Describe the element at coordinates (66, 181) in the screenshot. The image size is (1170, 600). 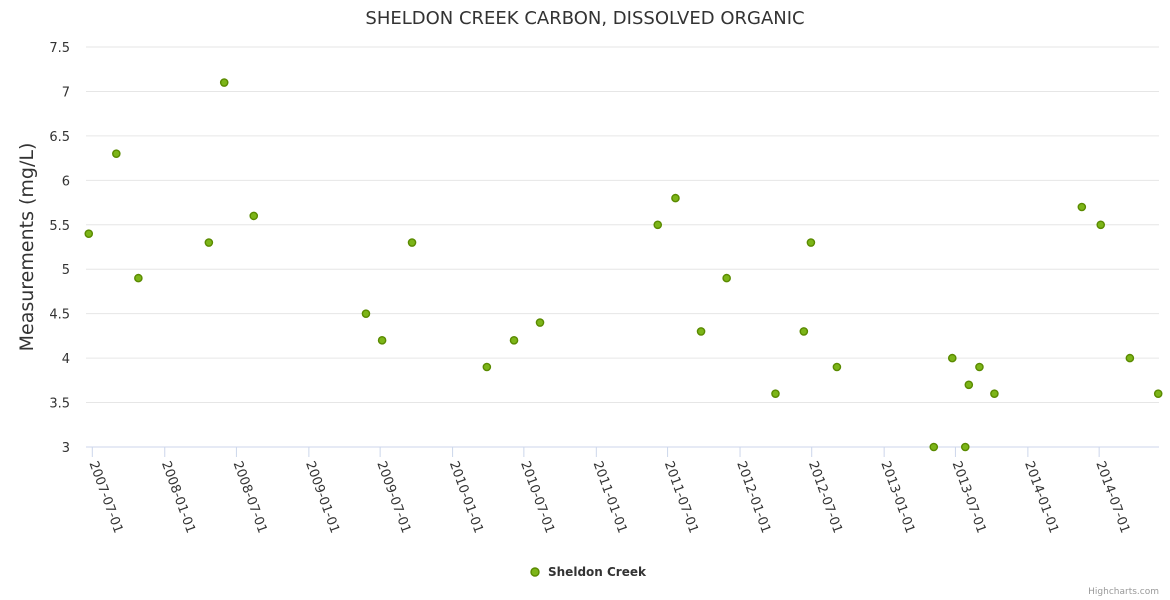
I see `y-tick-label: 6` at that location.